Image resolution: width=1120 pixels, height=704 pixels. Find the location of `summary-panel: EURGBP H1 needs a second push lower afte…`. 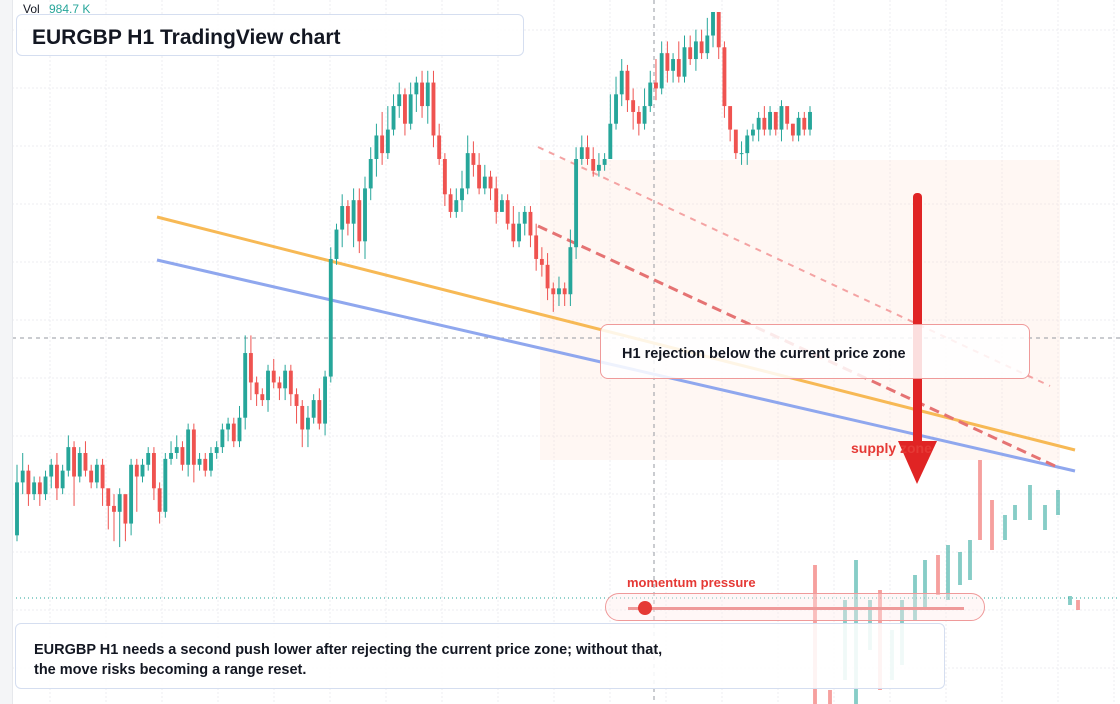

summary-panel: EURGBP H1 needs a second push lower afte… is located at coordinates (480, 656).